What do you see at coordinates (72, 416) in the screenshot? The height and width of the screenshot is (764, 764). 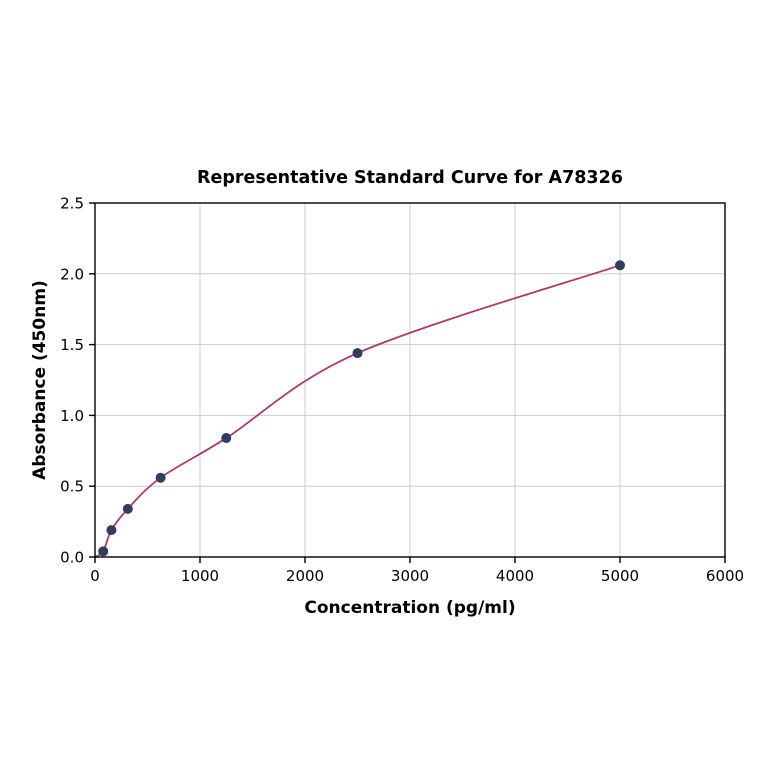 I see `y-tick-label: 1.0` at bounding box center [72, 416].